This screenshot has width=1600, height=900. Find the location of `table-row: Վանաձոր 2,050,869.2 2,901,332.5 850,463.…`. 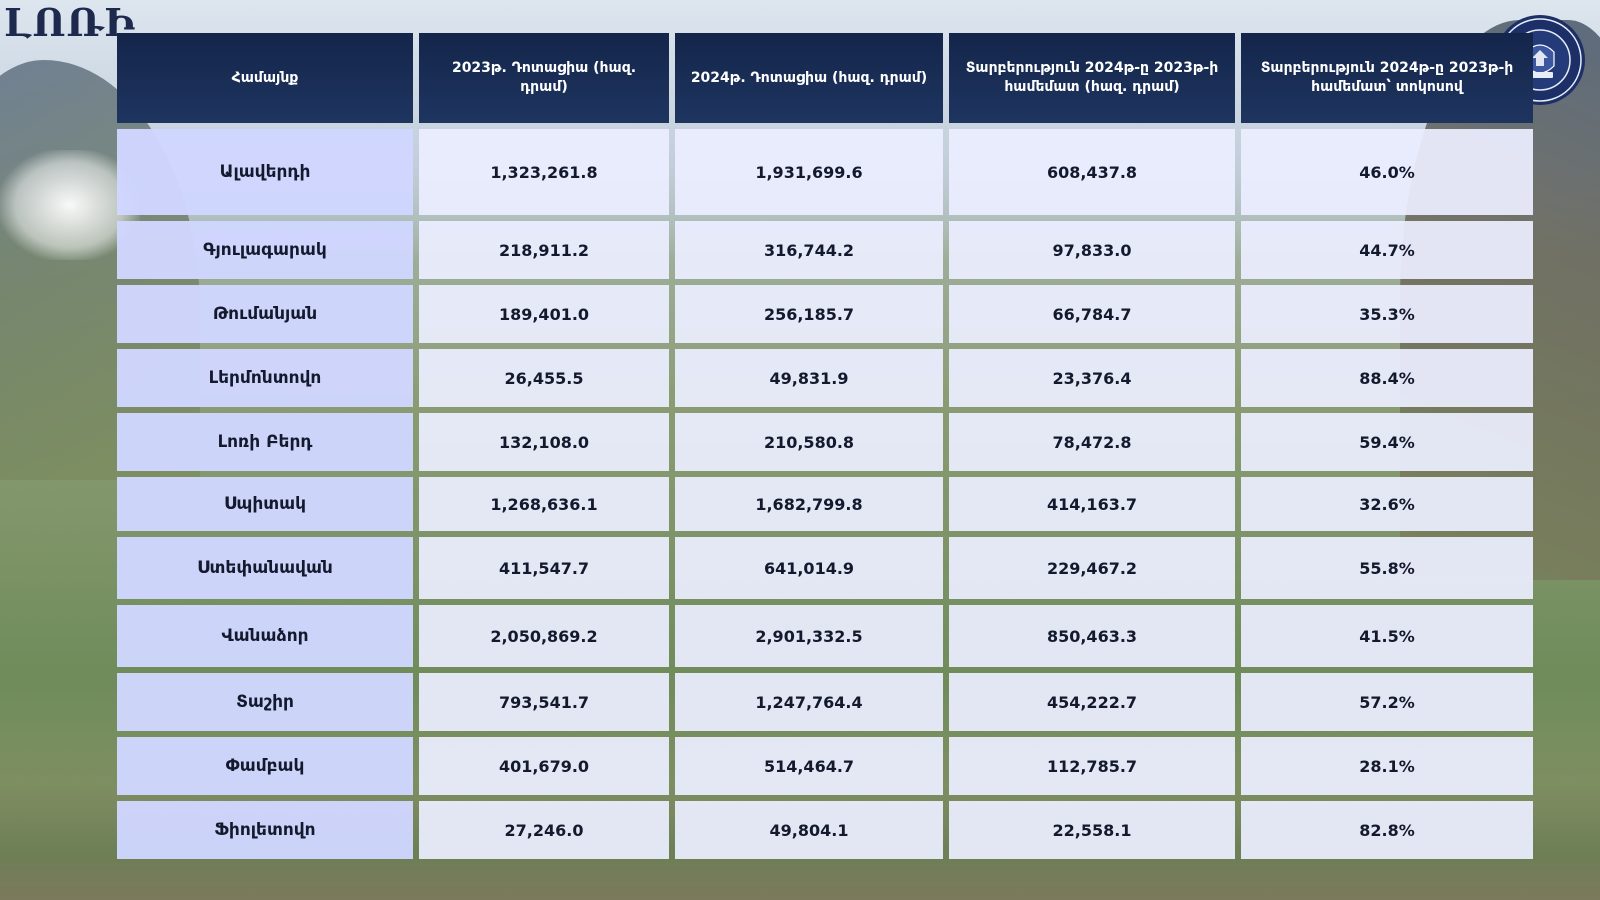

table-row: Վանաձոր 2,050,869.2 2,901,332.5 850,463.… is located at coordinates (825, 636).